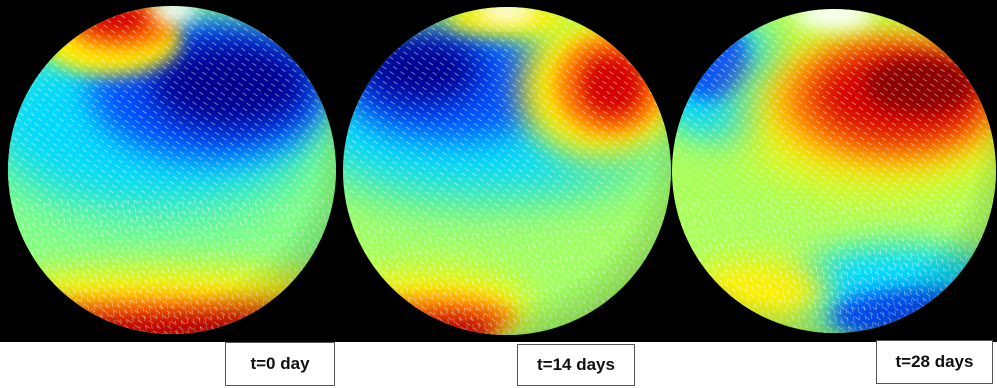 This screenshot has width=997, height=388. I want to click on time-label-t0: t=0 day, so click(280, 364).